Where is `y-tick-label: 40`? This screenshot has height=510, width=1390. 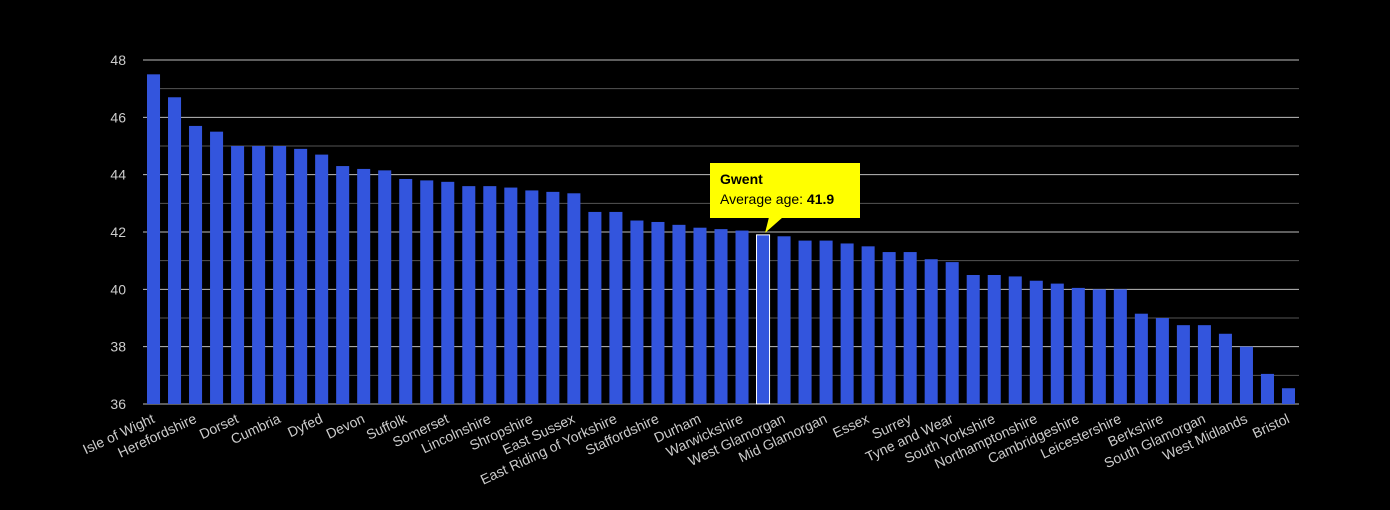
y-tick-label: 40 is located at coordinates (118, 289).